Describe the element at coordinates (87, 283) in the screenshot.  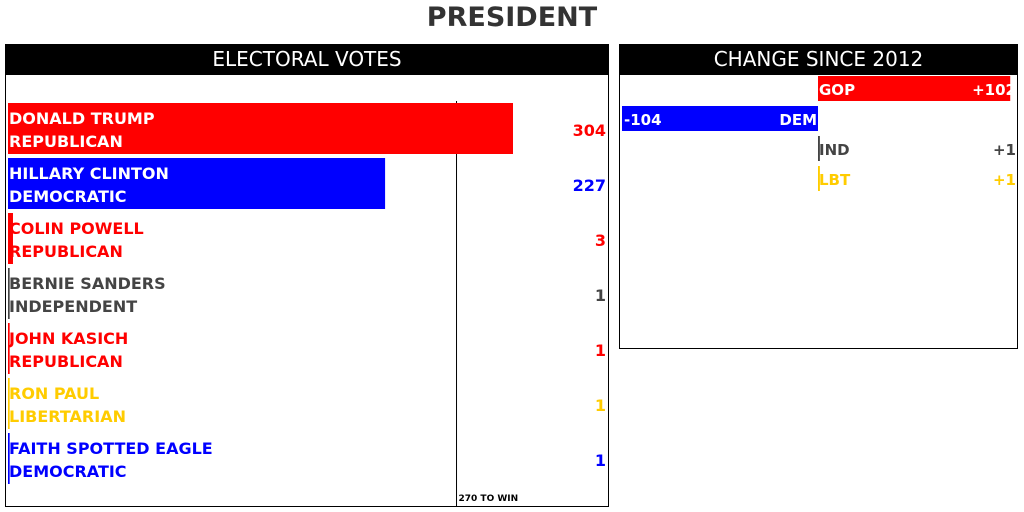
I see `candidate-name-bernie-sanders: BERNIE SANDERS` at that location.